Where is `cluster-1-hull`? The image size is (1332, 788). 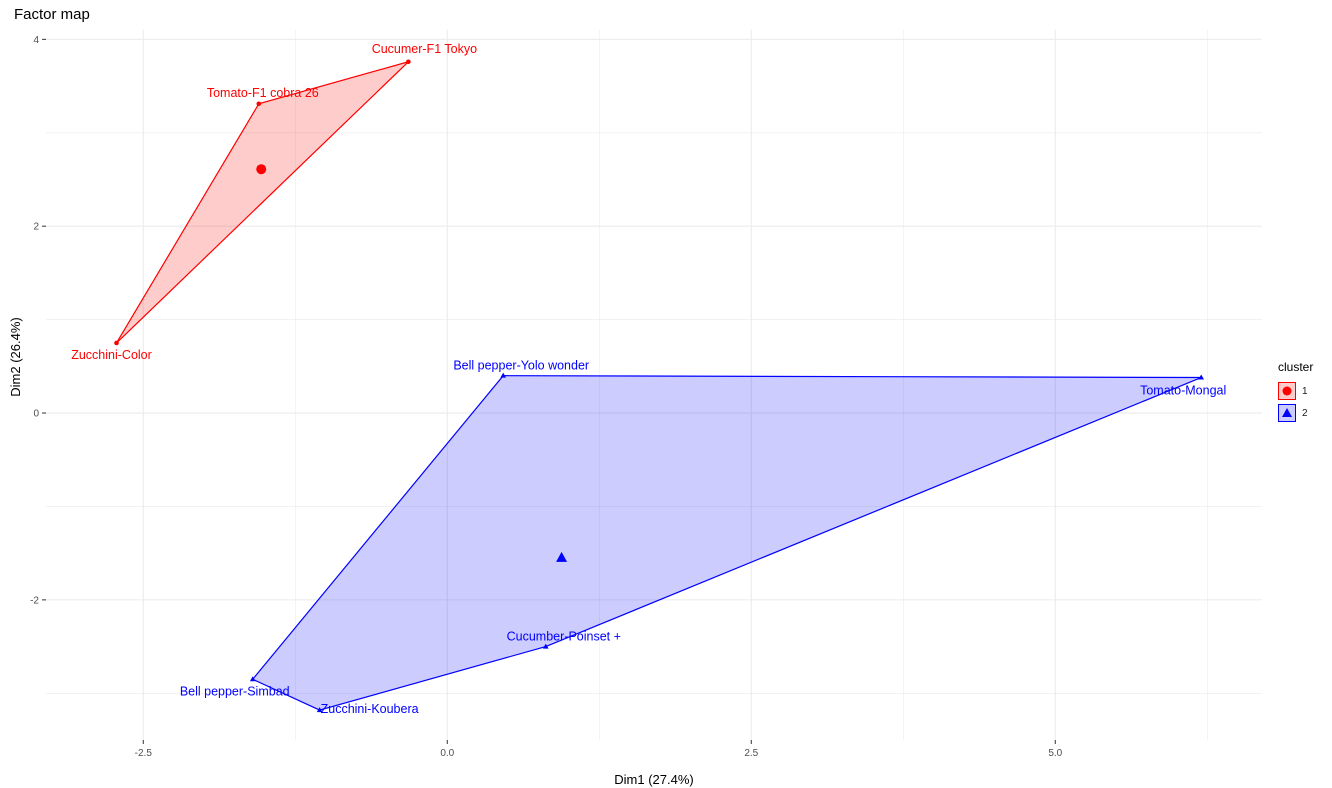 cluster-1-hull is located at coordinates (262, 202).